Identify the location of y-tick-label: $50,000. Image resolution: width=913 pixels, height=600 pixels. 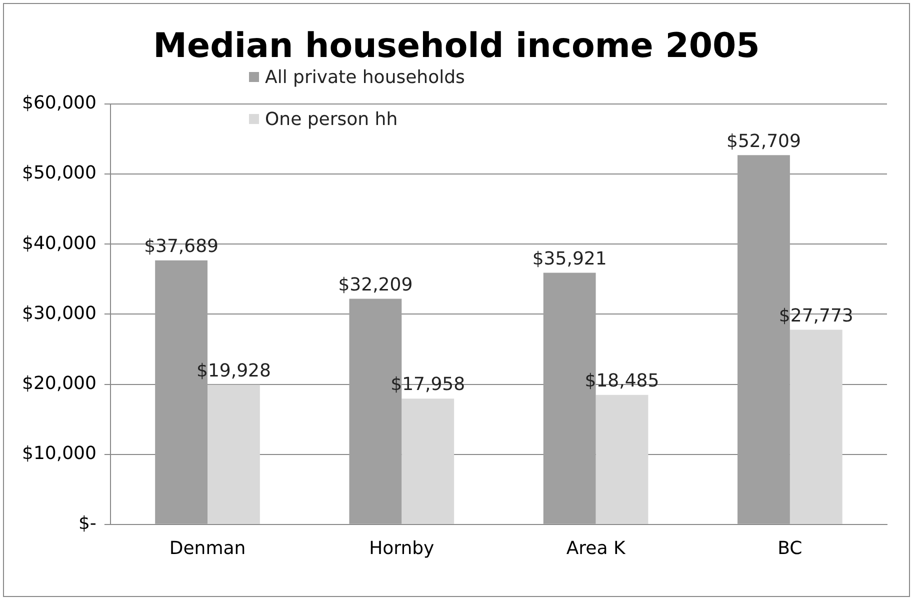
(59, 173).